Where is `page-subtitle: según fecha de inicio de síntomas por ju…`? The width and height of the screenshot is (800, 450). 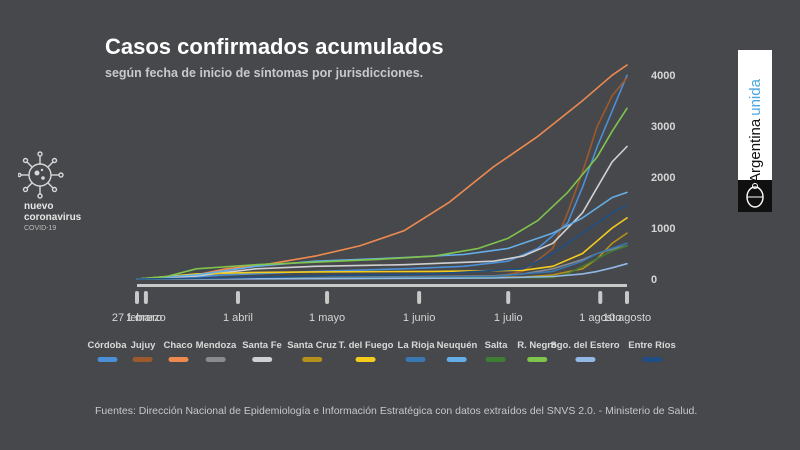
page-subtitle: según fecha de inicio de síntomas por ju… is located at coordinates (264, 73).